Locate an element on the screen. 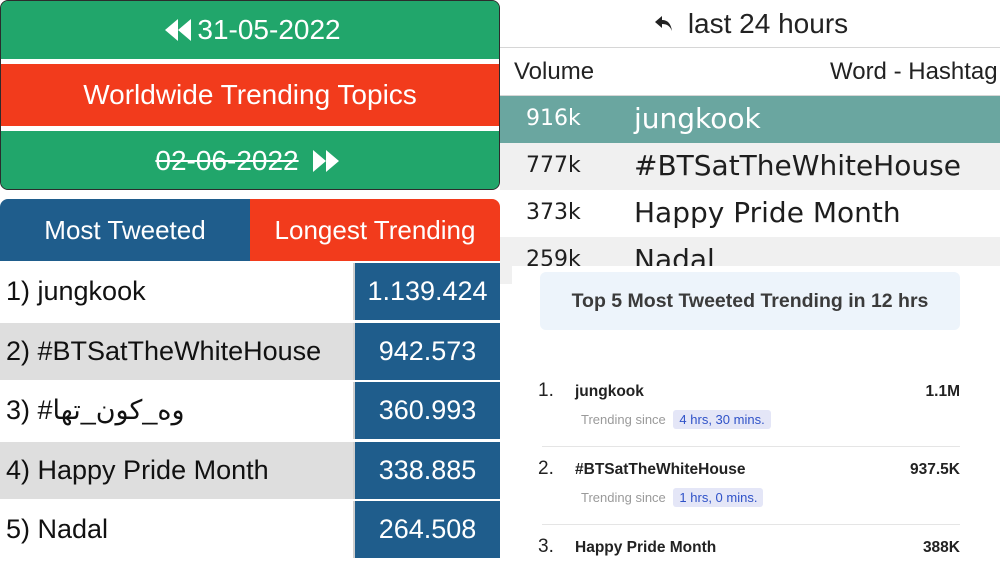 The height and width of the screenshot is (563, 1000). page-title: Worldwide Trending Topics is located at coordinates (250, 95).